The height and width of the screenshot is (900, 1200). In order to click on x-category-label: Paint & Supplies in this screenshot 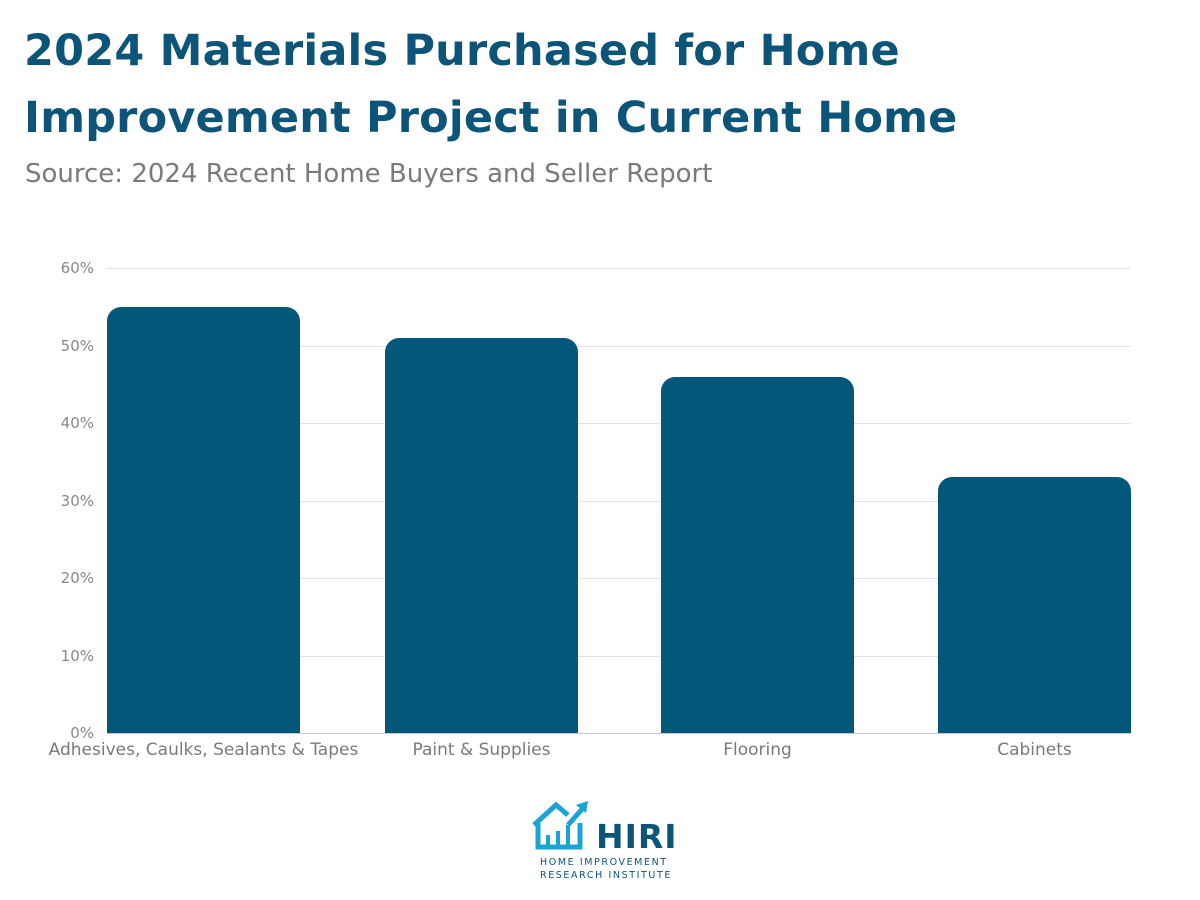, I will do `click(481, 750)`.